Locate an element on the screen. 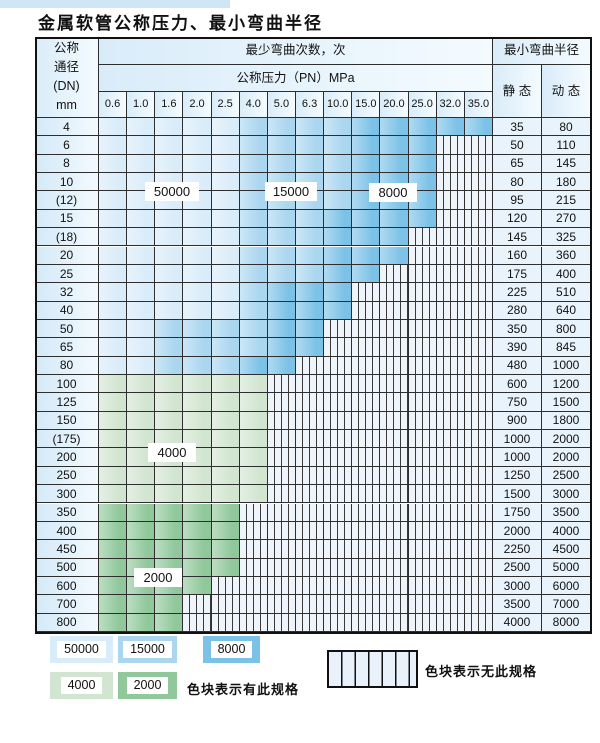 Image resolution: width=600 pixels, height=743 pixels. header-dn-line: (DN) is located at coordinates (66, 86).